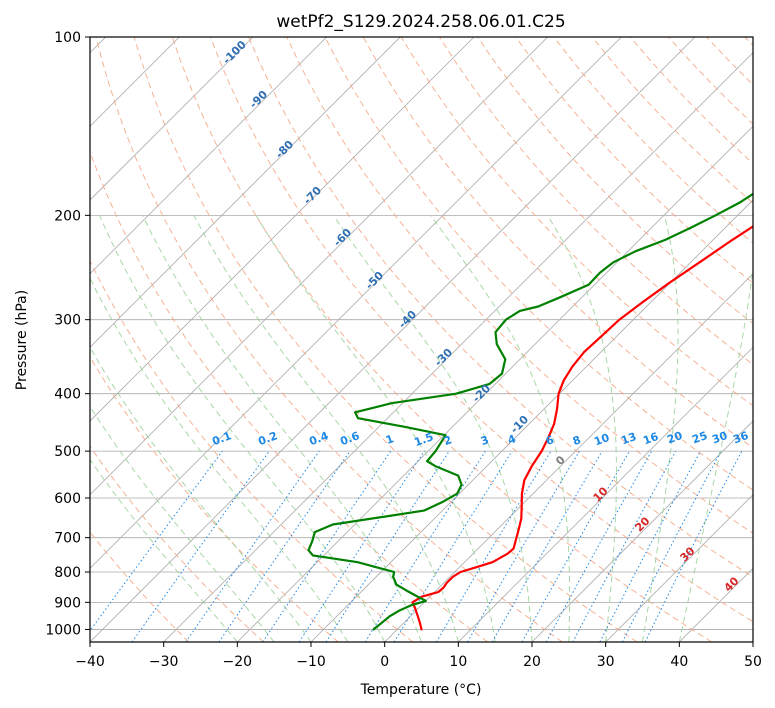 This screenshot has height=708, width=775. What do you see at coordinates (606, 662) in the screenshot?
I see `x-axis-tick-label: 30` at bounding box center [606, 662].